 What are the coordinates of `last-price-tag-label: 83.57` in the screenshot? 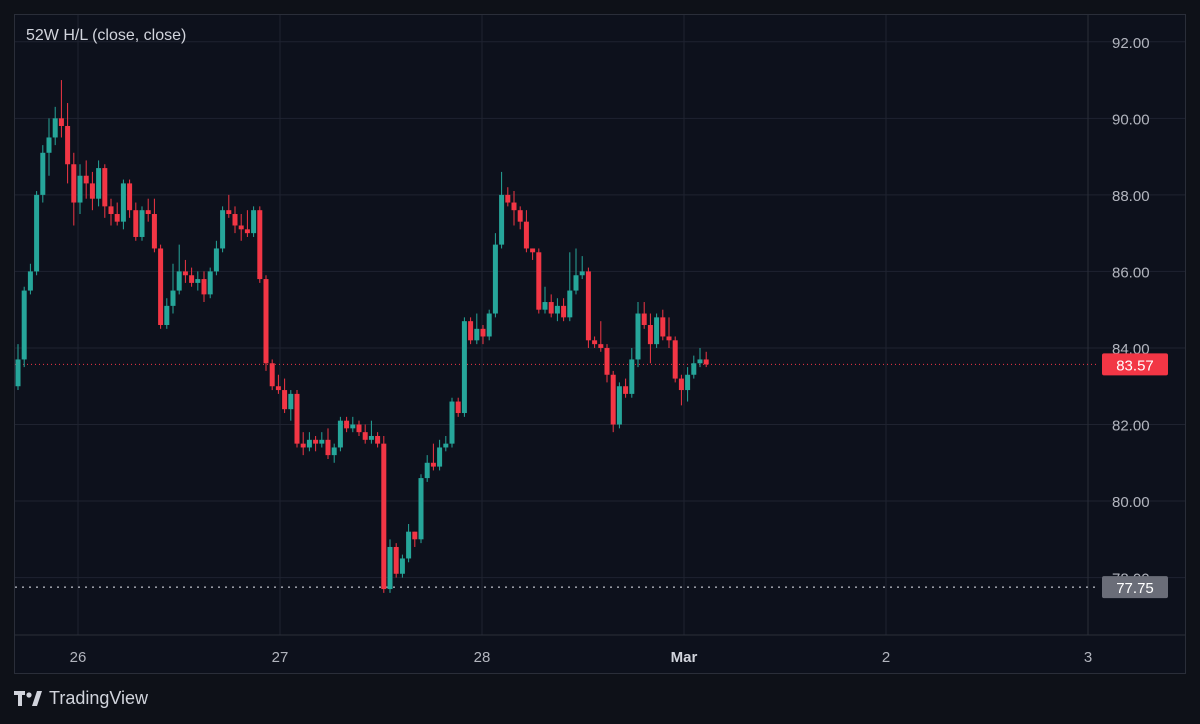 It's located at (1135, 365).